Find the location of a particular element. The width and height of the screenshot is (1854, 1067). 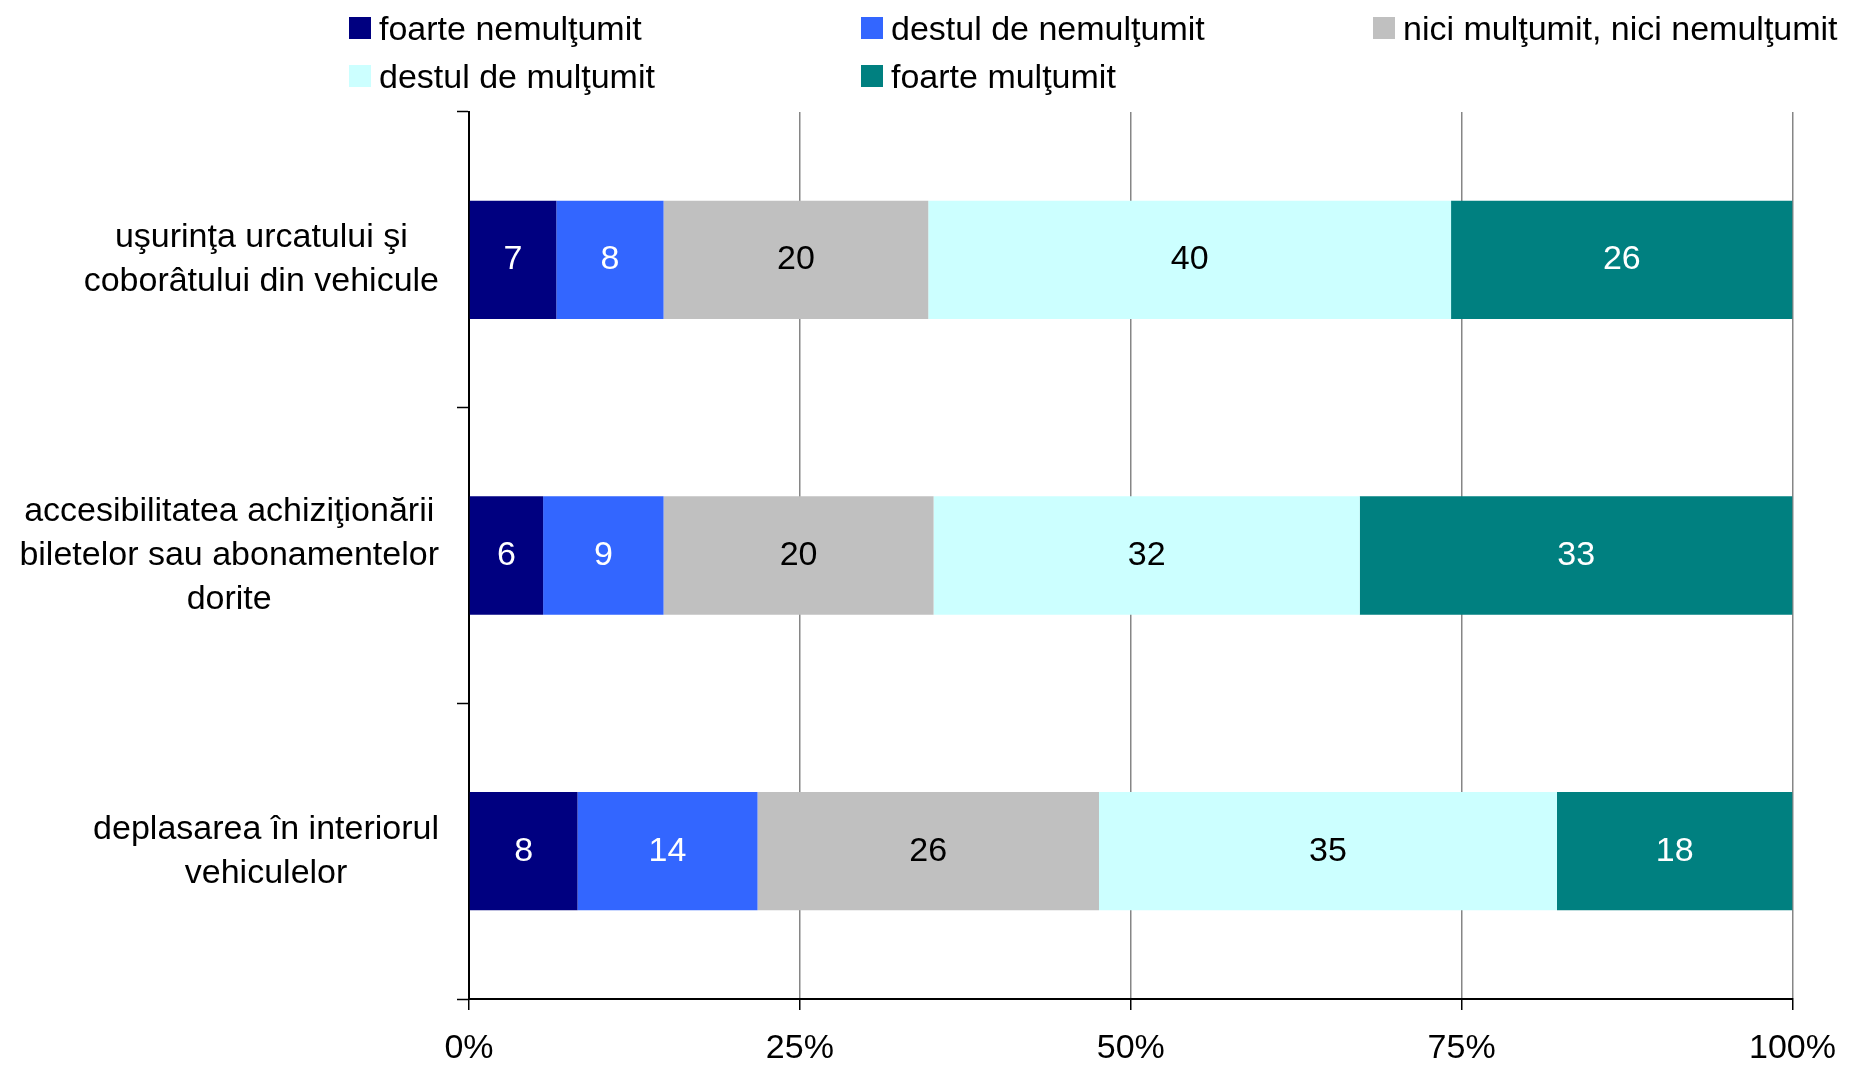

data-label: 18 is located at coordinates (1674, 848).